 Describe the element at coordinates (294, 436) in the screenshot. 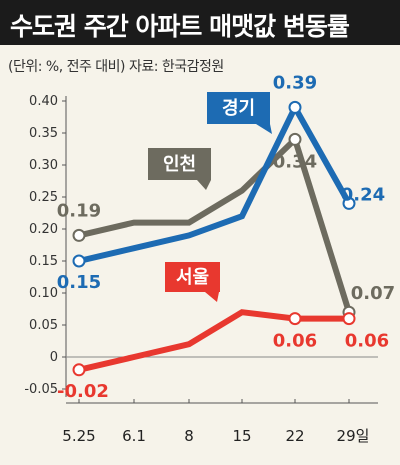

I see `x-tick-label: 22` at that location.